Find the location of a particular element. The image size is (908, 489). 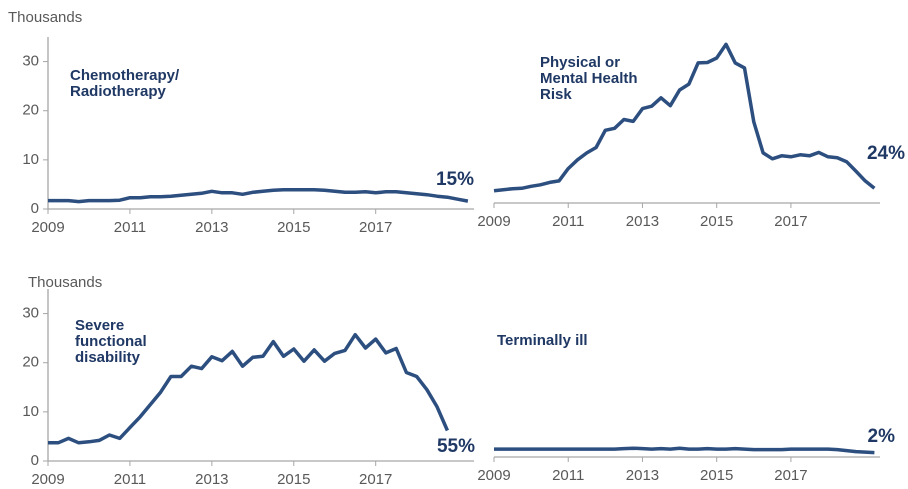

annotation: 55% is located at coordinates (456, 446).